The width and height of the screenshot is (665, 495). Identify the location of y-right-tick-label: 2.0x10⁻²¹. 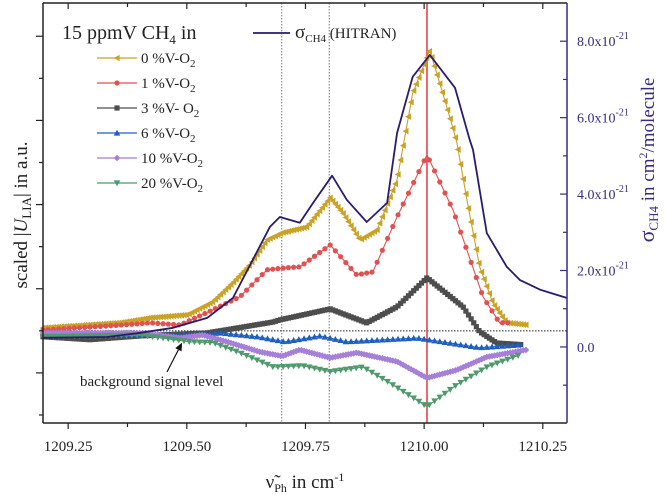
(603, 270).